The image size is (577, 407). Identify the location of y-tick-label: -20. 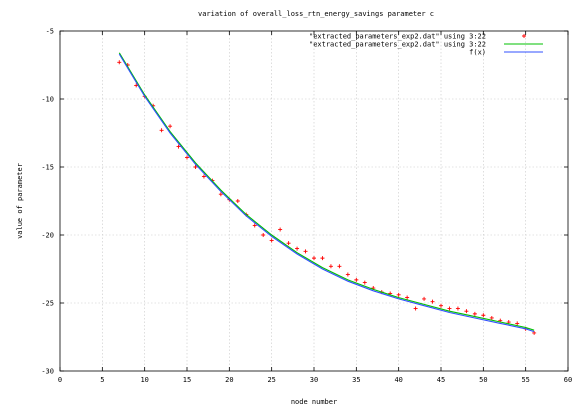
(47, 236).